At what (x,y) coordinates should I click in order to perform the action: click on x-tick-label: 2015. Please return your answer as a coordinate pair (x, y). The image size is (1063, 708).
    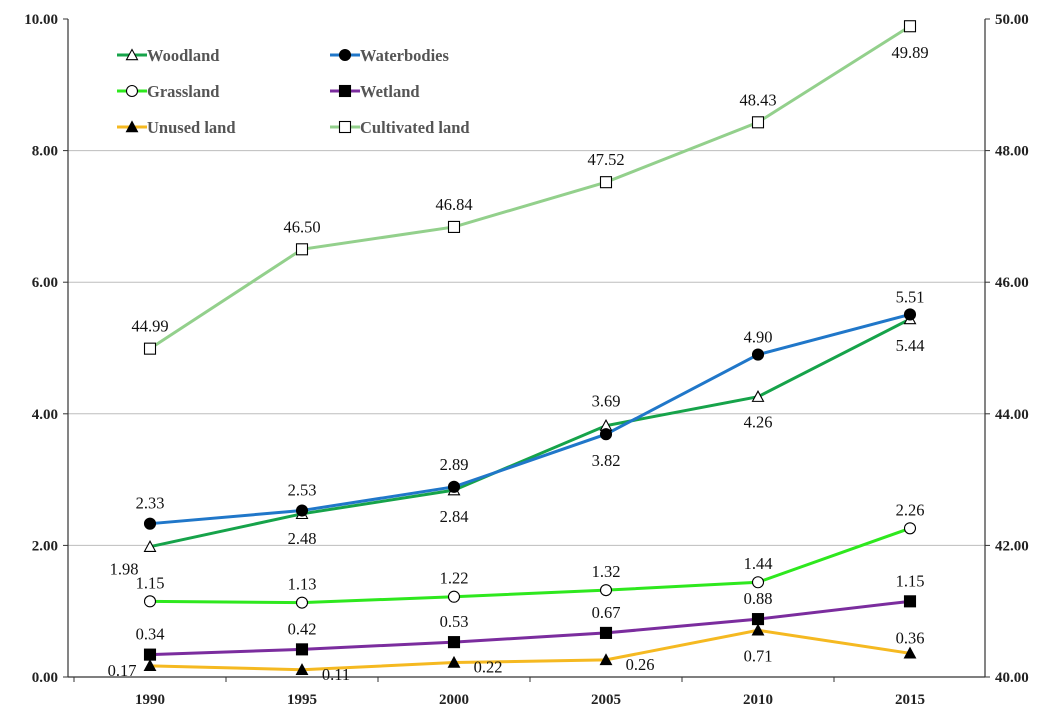
    Looking at the image, I should click on (910, 700).